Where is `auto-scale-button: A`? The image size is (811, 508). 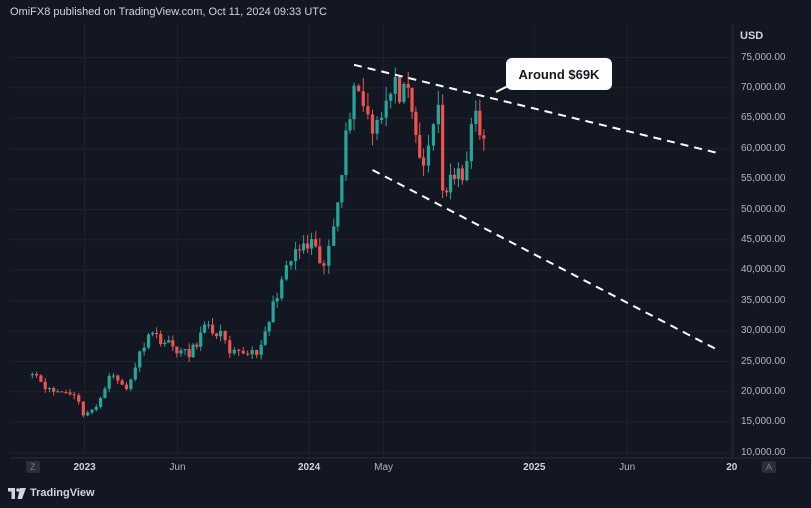
auto-scale-button: A is located at coordinates (769, 467).